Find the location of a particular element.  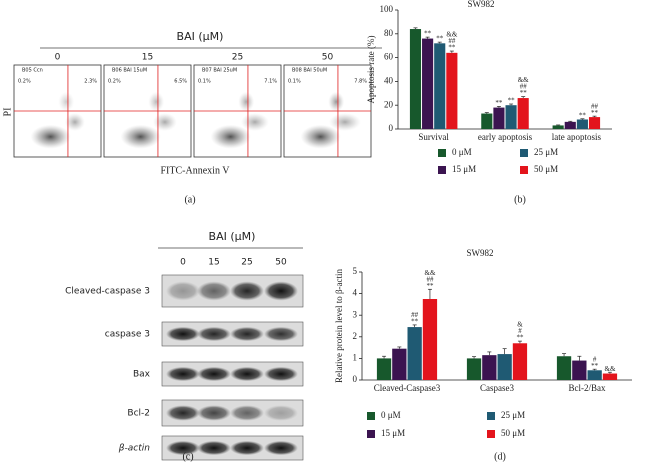

y-axis-label: Apoptosis rate (%) is located at coordinates (371, 70).